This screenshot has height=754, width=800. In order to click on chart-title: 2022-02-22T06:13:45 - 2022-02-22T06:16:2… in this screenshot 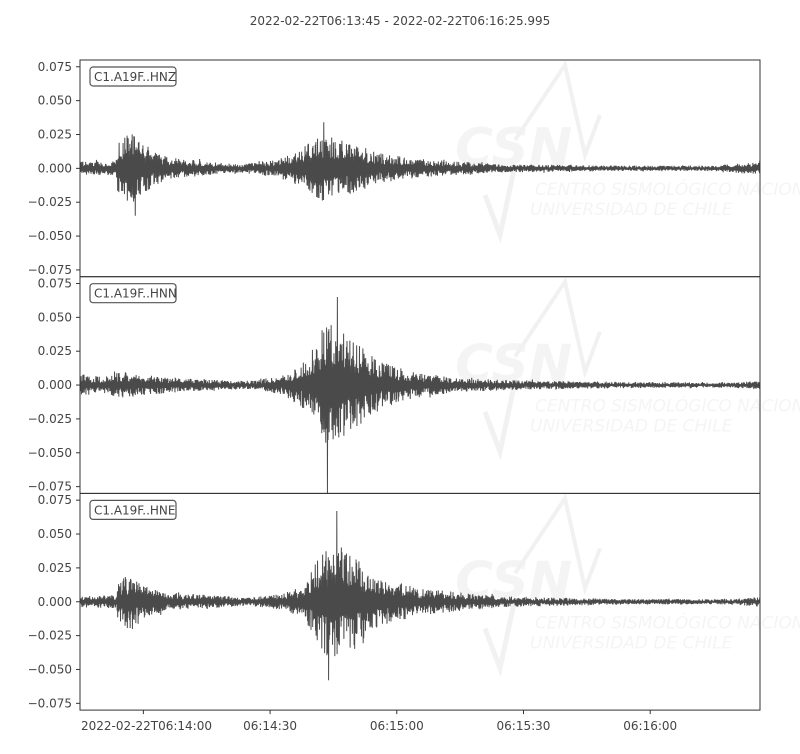, I will do `click(400, 21)`.